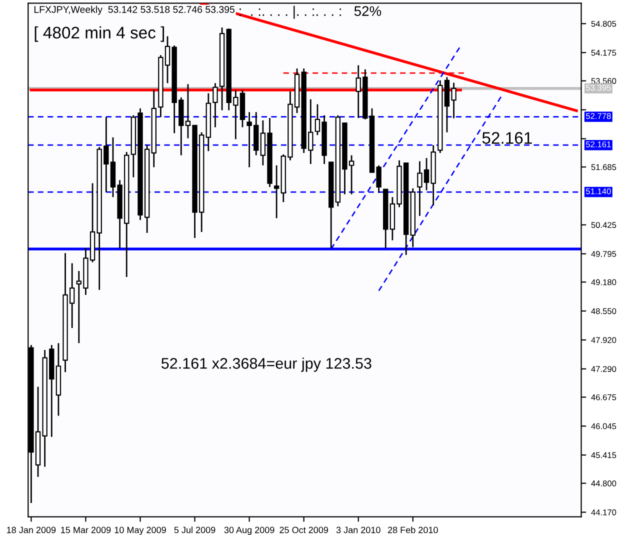 The height and width of the screenshot is (535, 625). What do you see at coordinates (134, 10) in the screenshot?
I see `chart-title: LFXJPY,Weekly 53.142 53.518 52.746 53.395` at bounding box center [134, 10].